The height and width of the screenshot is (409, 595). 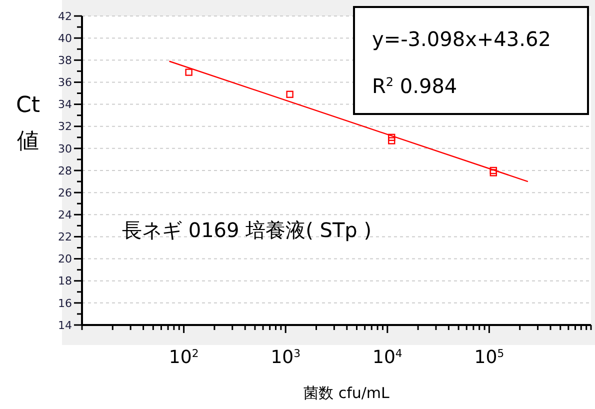 What do you see at coordinates (247, 230) in the screenshot?
I see `annotation: 長ネギ 0169 培養液( STp )` at bounding box center [247, 230].